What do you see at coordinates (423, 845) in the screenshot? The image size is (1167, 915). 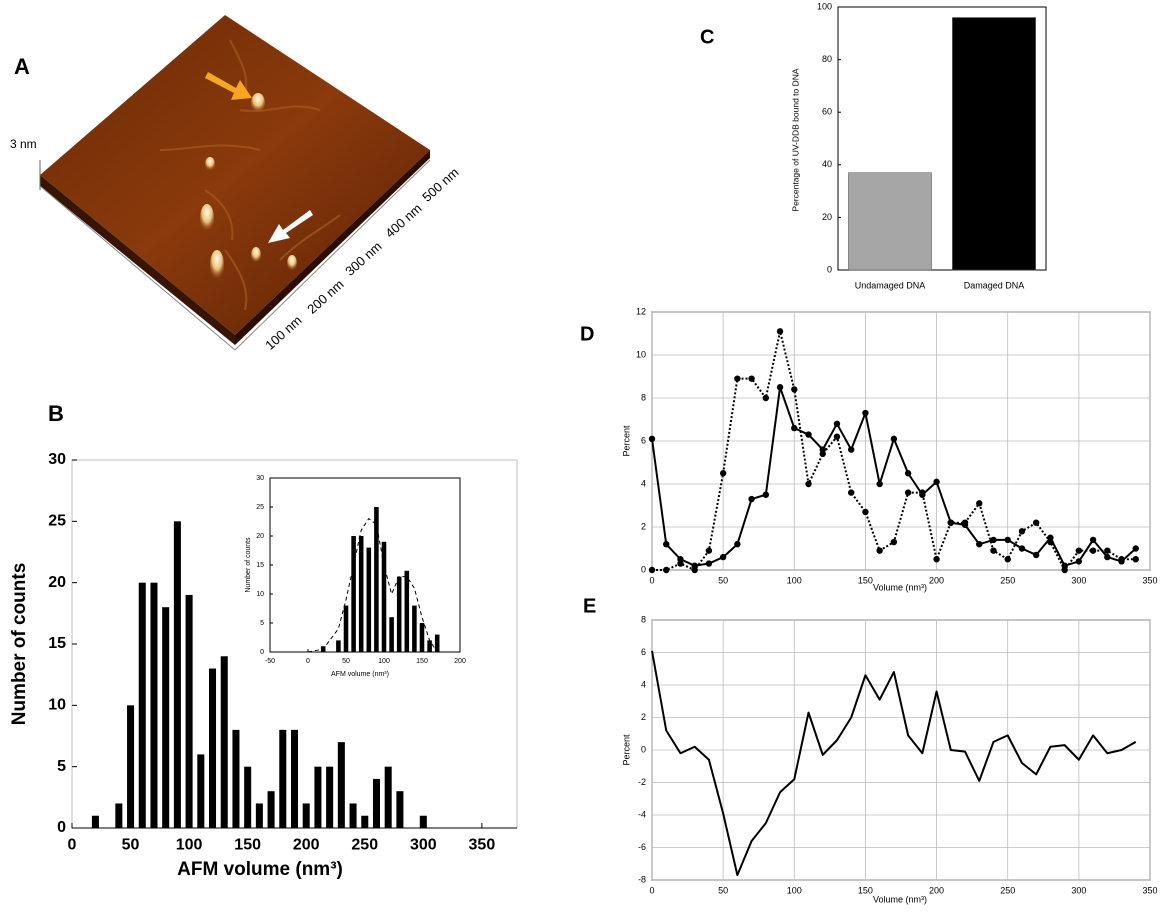 I see `x-tick-label: 300` at bounding box center [423, 845].